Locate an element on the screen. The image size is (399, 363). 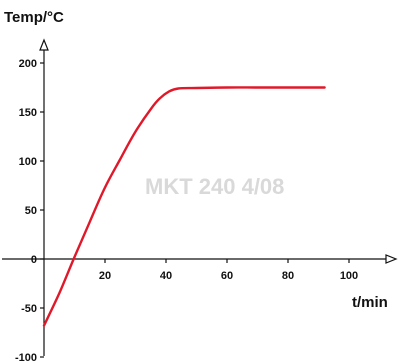
x-tick-label: 40 is located at coordinates (166, 276).